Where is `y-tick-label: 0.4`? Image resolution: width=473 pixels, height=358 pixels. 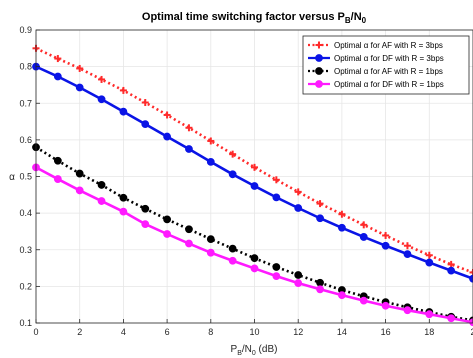
y-tick-label: 0.4 is located at coordinates (25, 213).